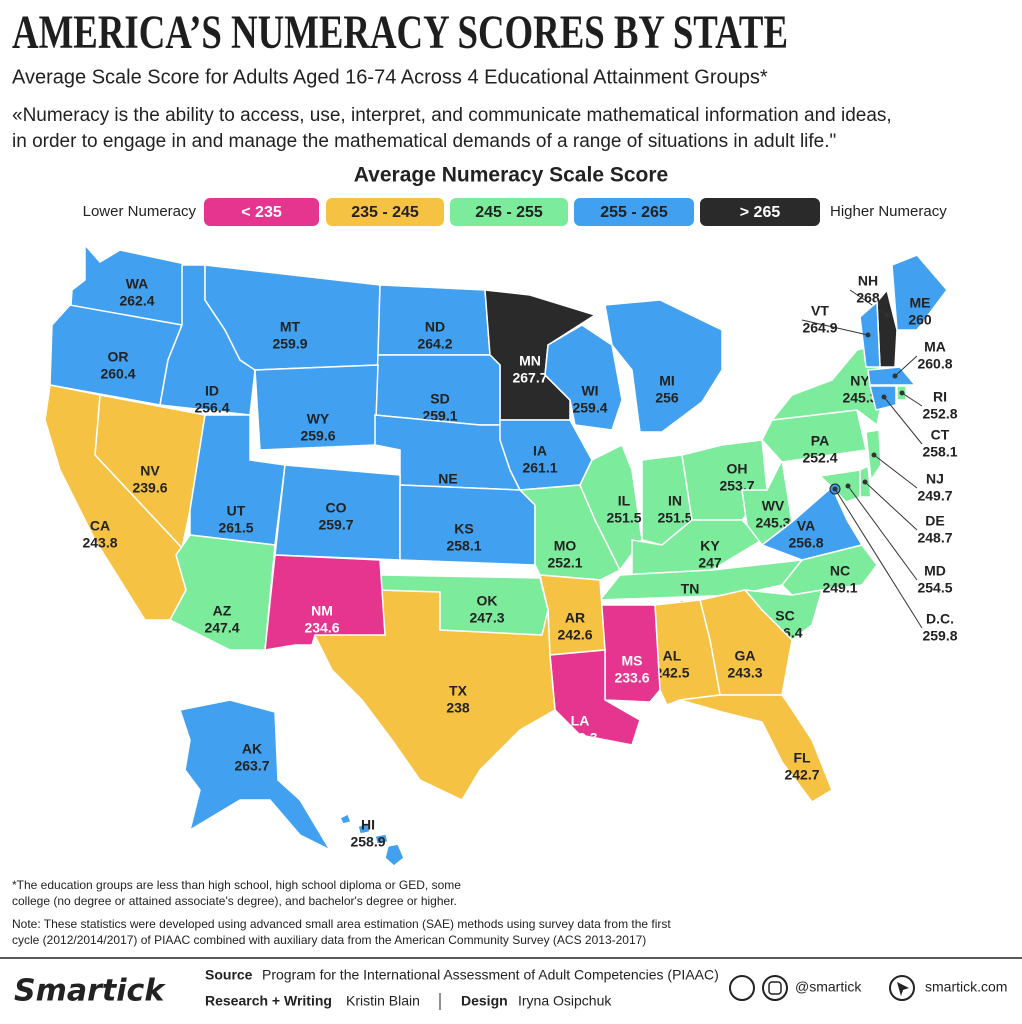 The height and width of the screenshot is (1024, 1022). Describe the element at coordinates (540, 451) in the screenshot. I see `state-abbr: IA` at that location.